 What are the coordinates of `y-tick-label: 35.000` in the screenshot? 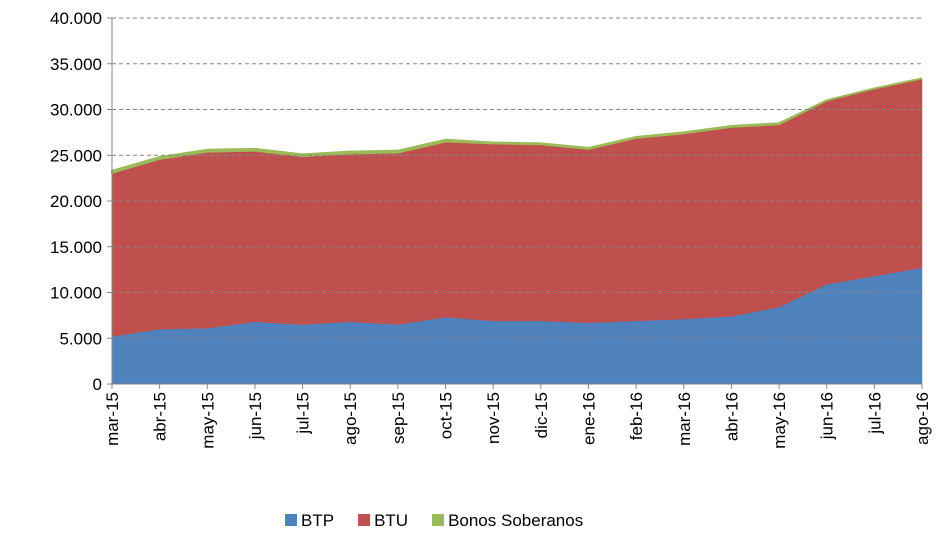 It's located at (76, 64).